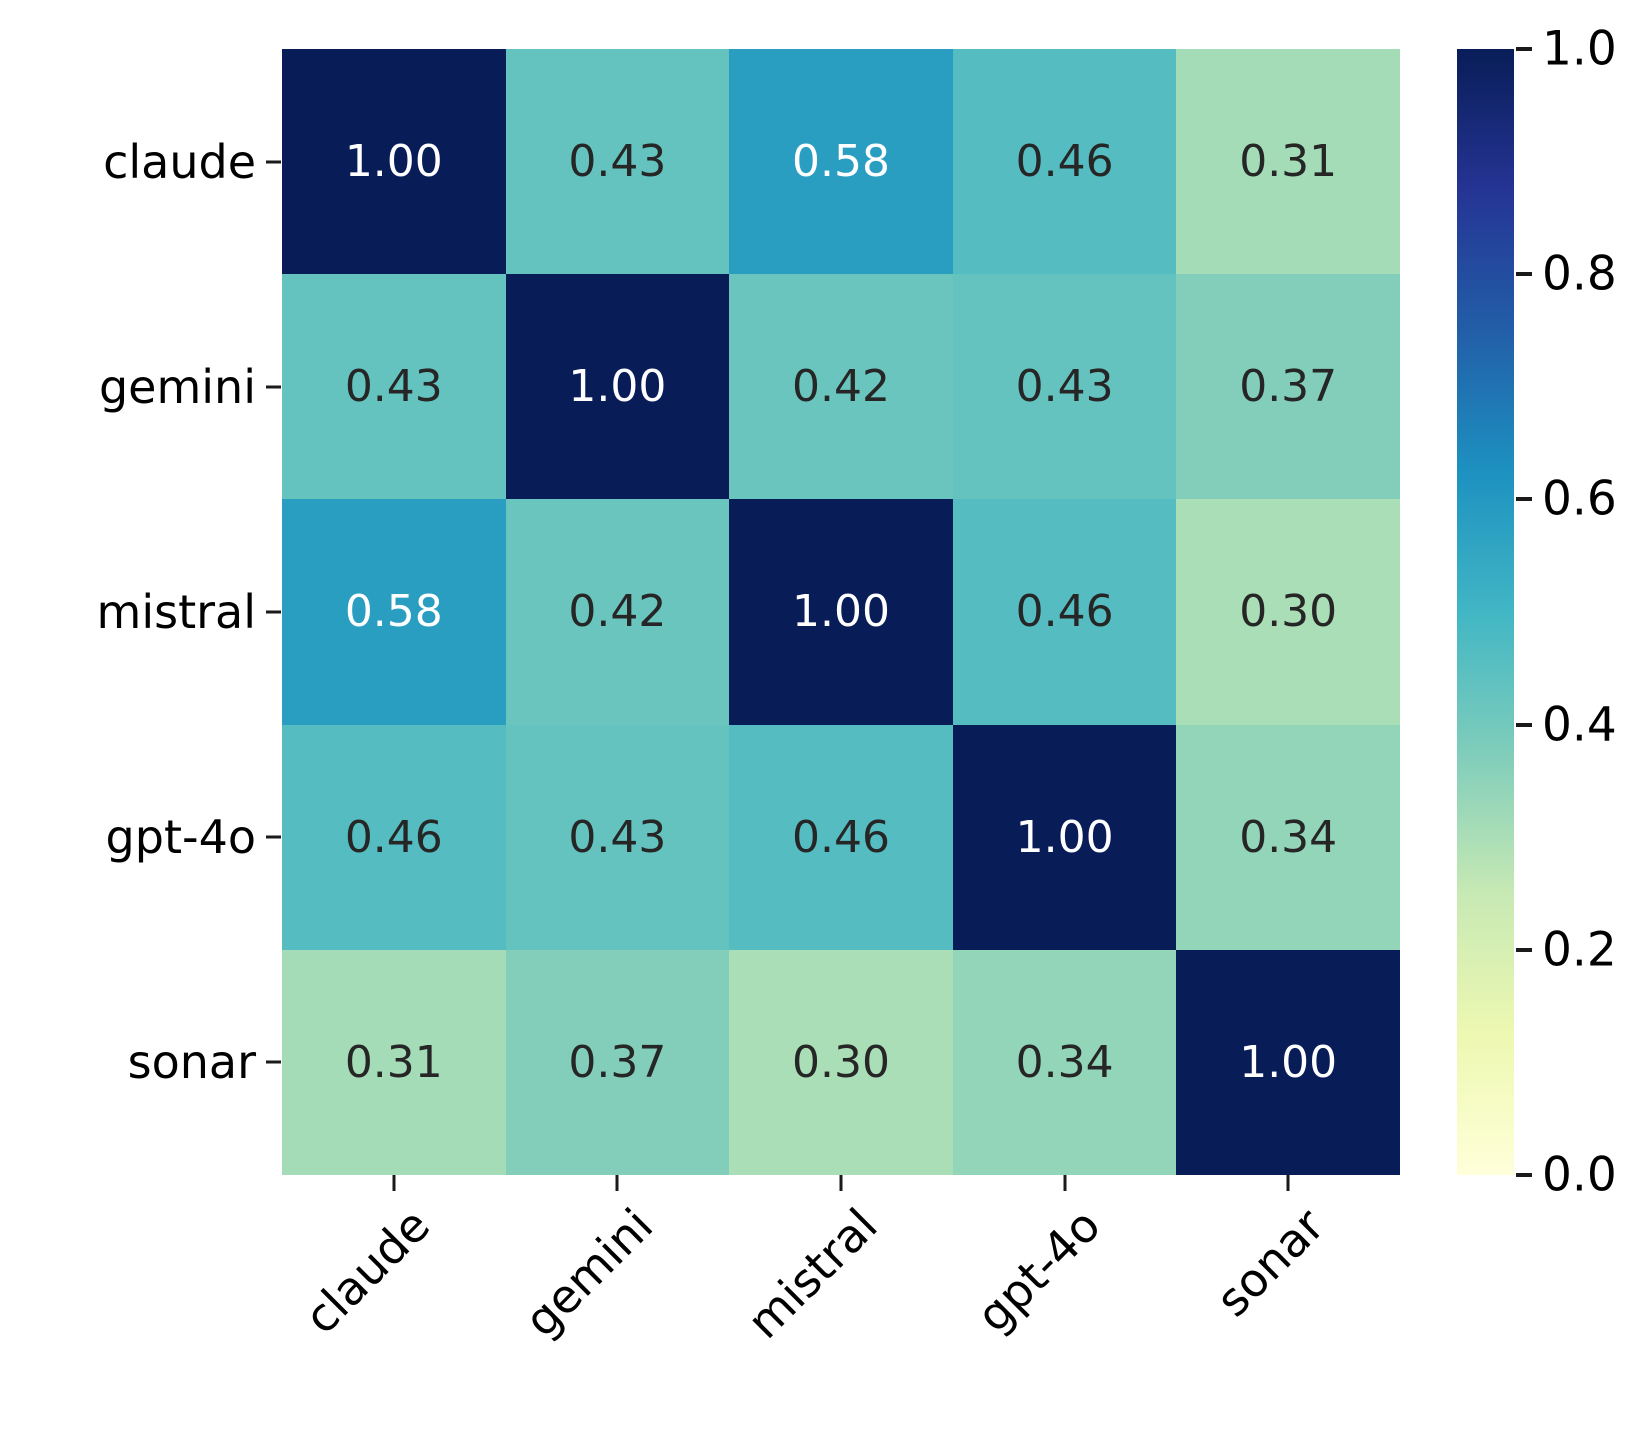 Image resolution: width=1630 pixels, height=1446 pixels. I want to click on heatmap-cell-mistral-gemini: 0.42, so click(617, 612).